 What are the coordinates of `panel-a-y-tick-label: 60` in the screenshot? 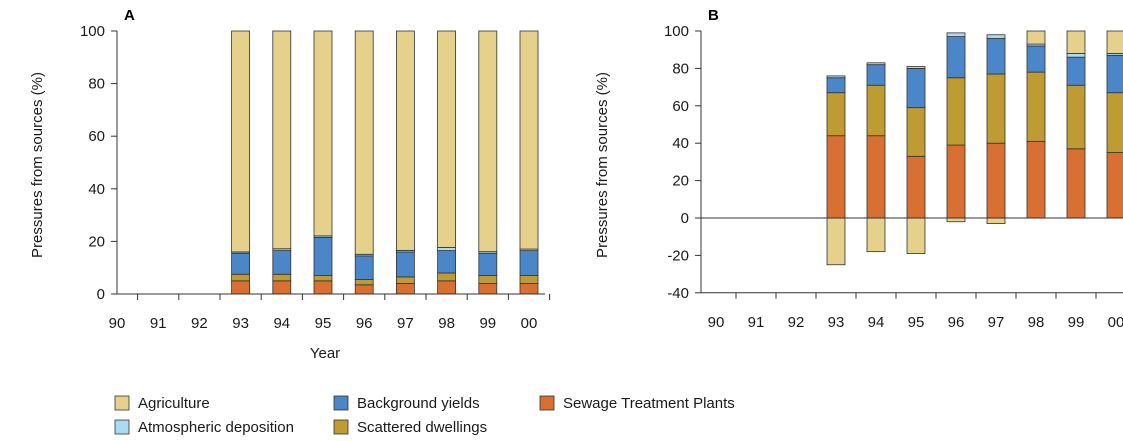 It's located at (96, 136).